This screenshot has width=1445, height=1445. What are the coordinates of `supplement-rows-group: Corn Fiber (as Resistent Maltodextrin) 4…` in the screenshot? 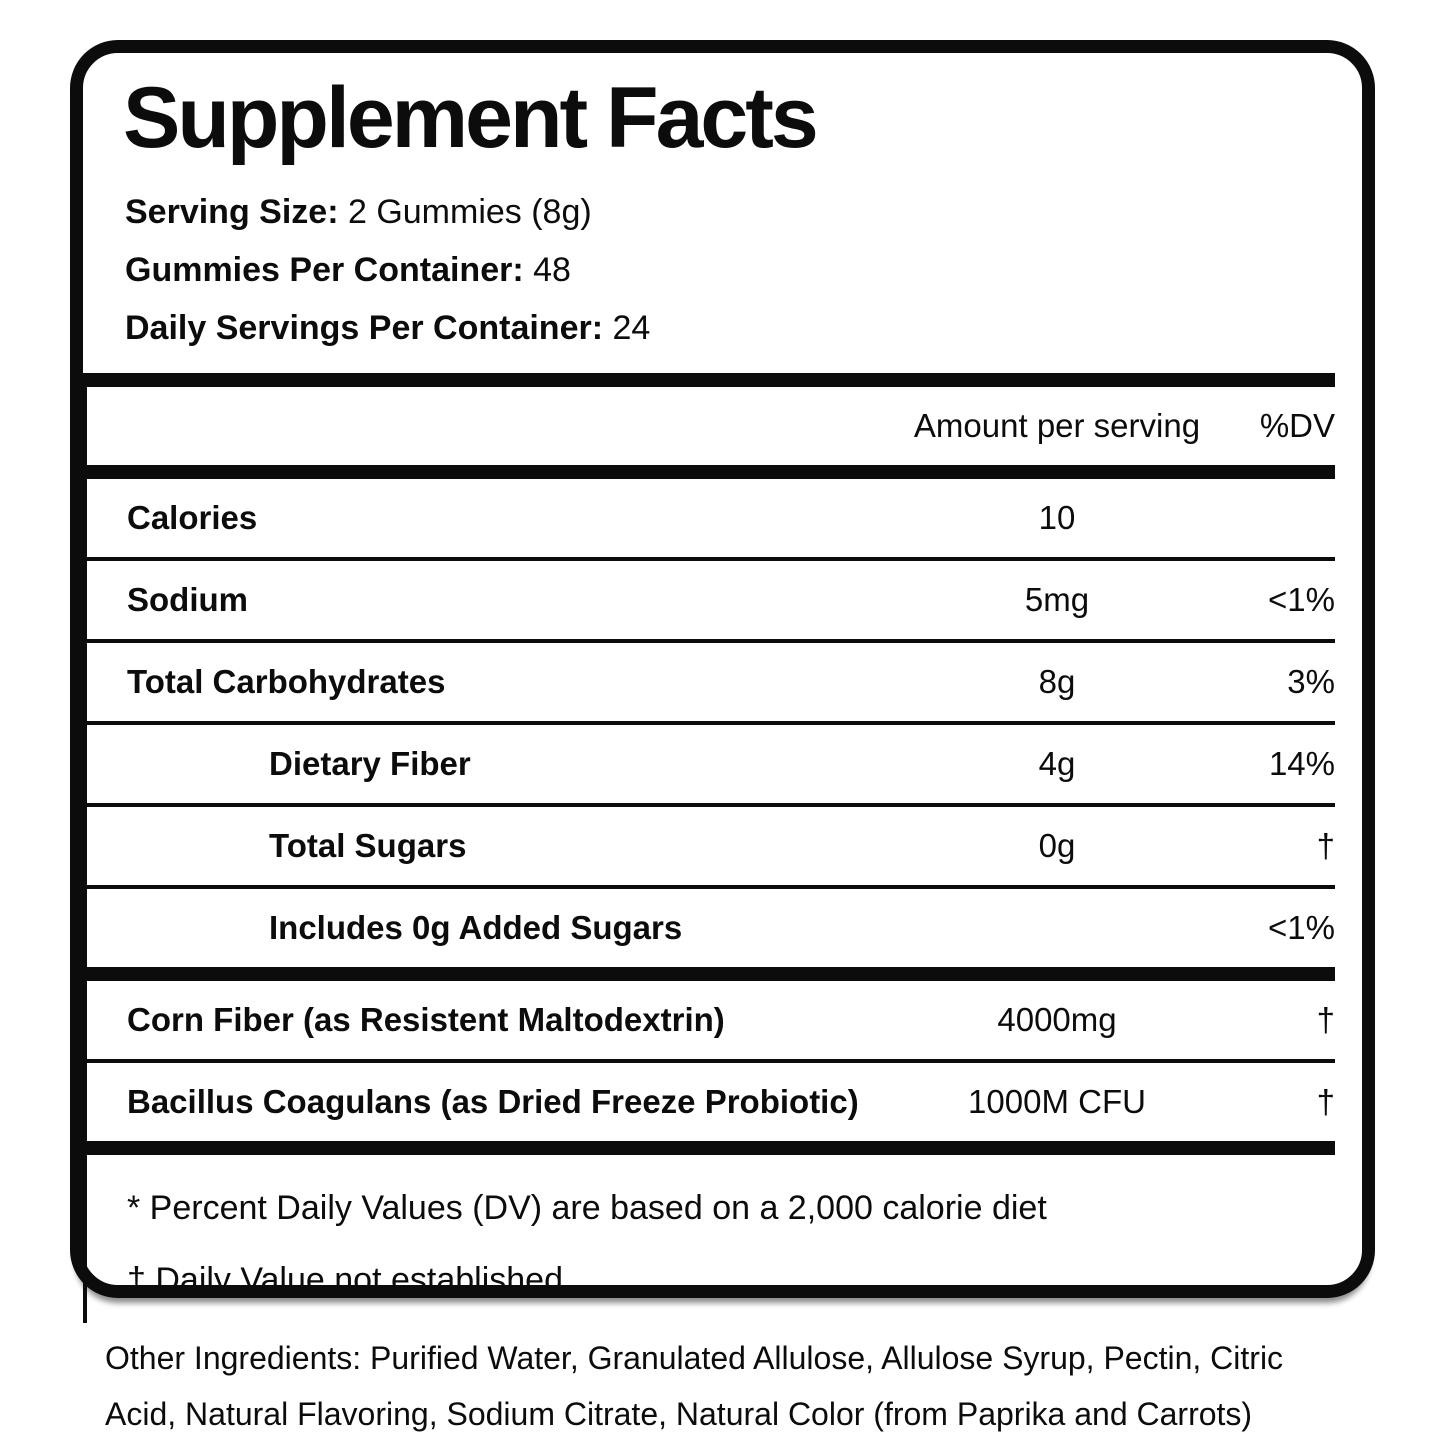 It's located at (711, 1061).